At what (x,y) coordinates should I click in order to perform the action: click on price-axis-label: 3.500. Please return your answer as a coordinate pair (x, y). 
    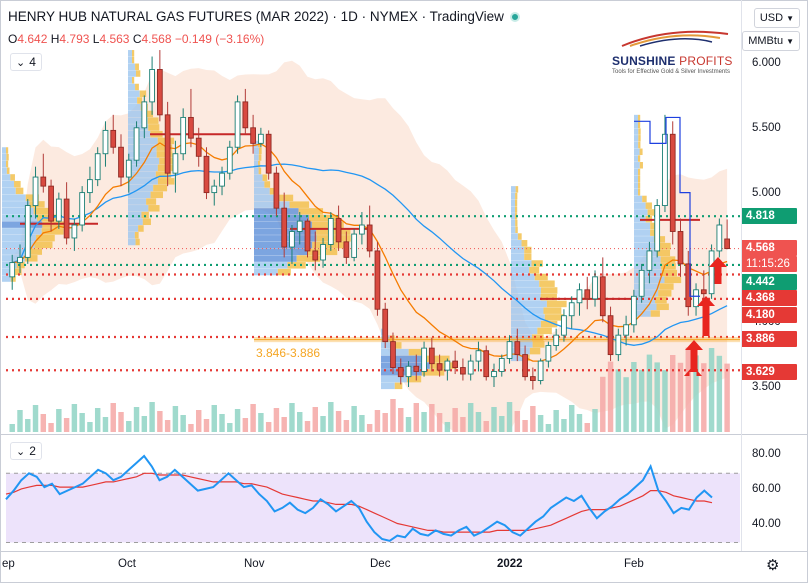
    Looking at the image, I should click on (766, 387).